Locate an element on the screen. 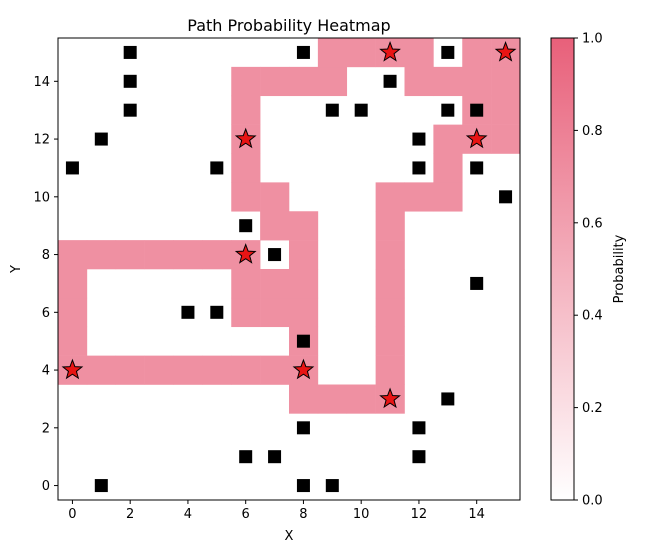 The width and height of the screenshot is (655, 557). colorbar-tick-label: 0.8 is located at coordinates (592, 131).